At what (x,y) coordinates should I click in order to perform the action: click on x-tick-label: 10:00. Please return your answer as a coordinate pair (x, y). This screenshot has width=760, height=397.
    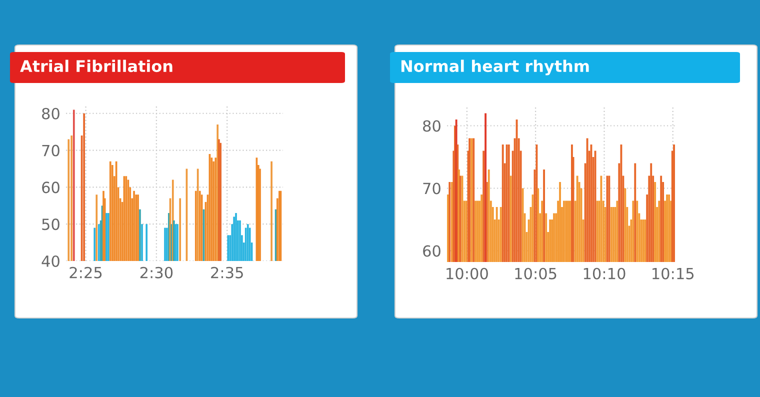
    Looking at the image, I should click on (467, 274).